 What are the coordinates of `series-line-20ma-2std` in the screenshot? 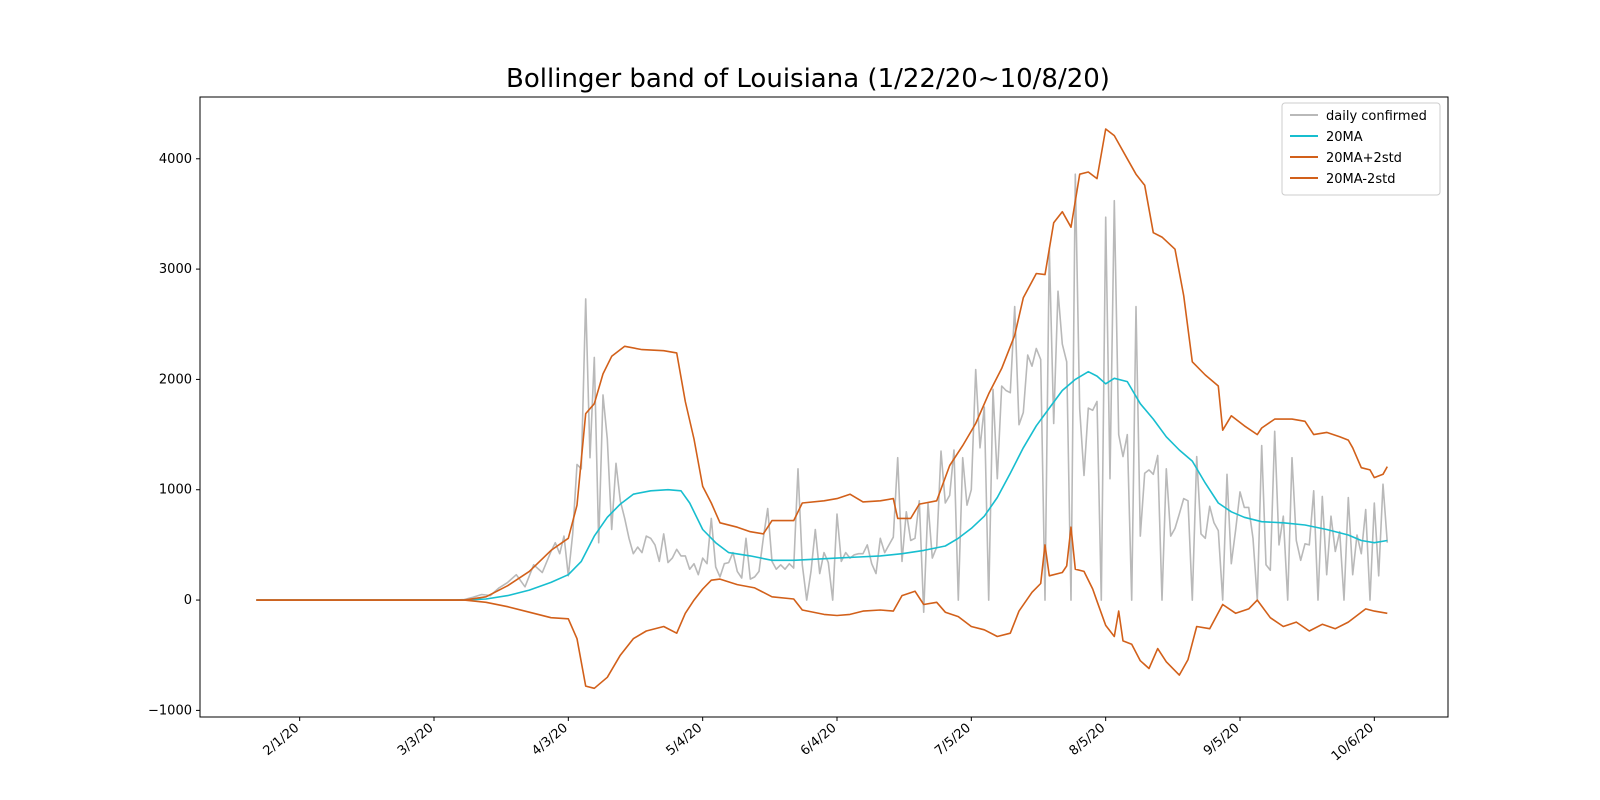 It's located at (822, 608).